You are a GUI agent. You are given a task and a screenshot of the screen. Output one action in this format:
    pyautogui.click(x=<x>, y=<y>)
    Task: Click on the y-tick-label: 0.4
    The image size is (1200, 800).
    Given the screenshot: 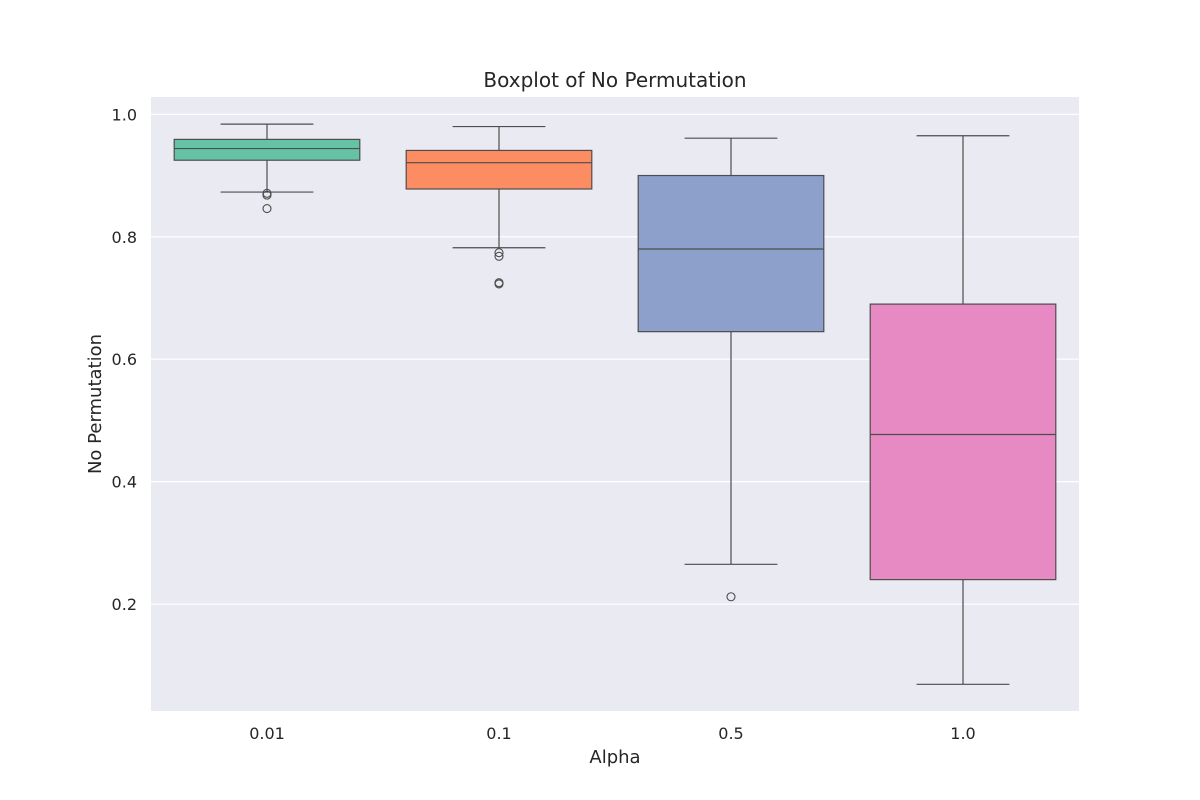 What is the action you would take?
    pyautogui.click(x=124, y=482)
    